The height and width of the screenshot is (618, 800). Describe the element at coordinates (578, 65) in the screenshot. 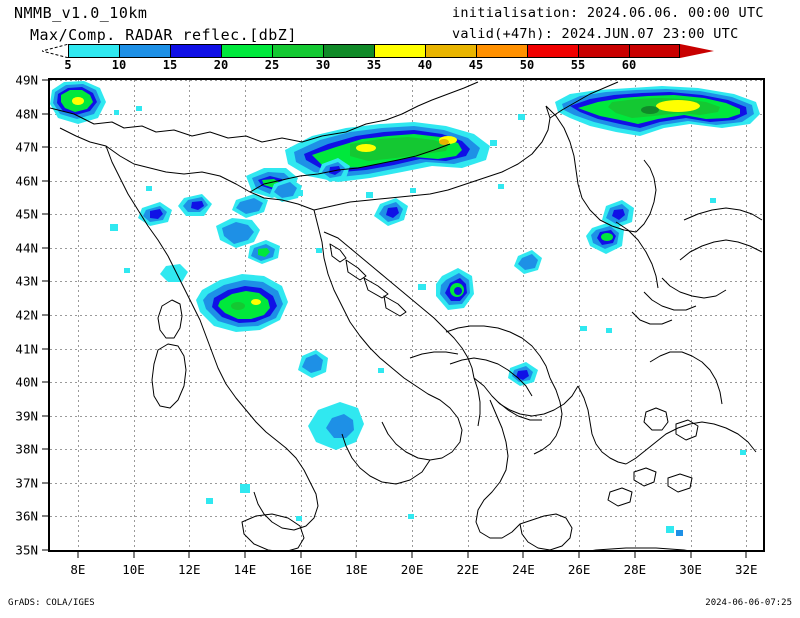

I see `colorbar-tick-55: 55` at that location.